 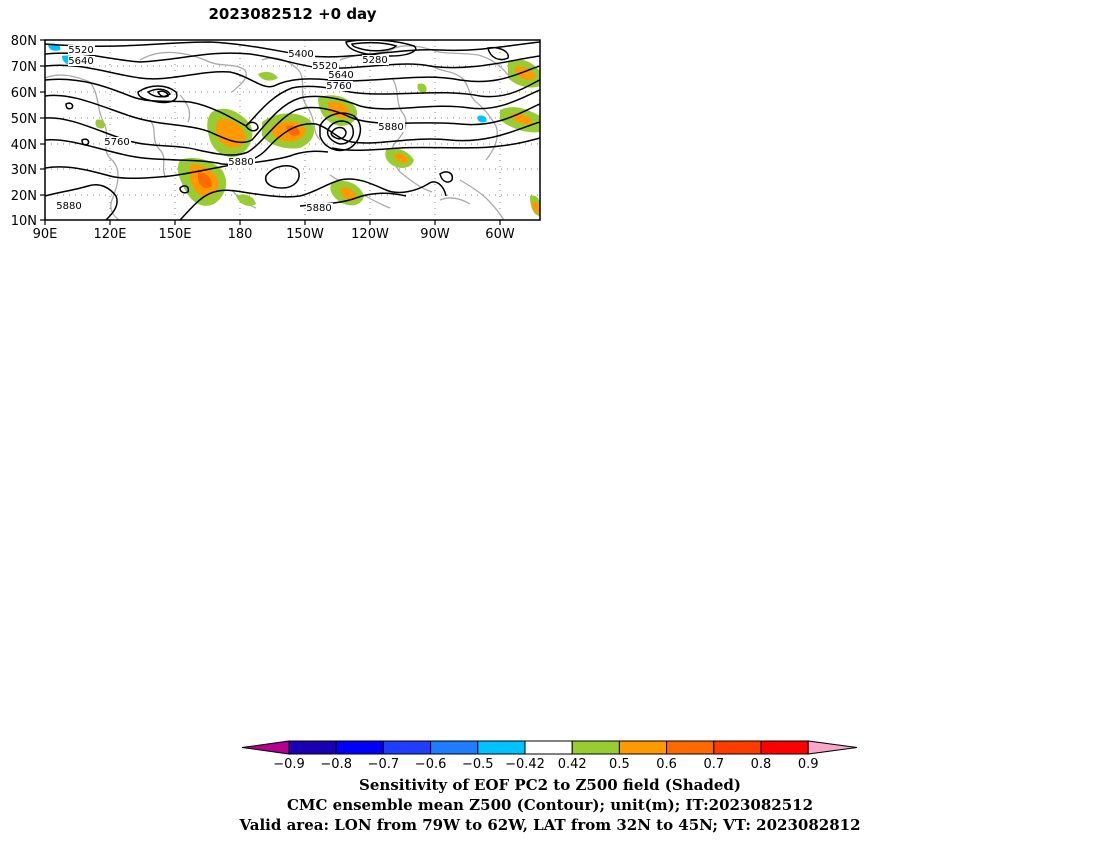 I want to click on axis-ticks, so click(x=270, y=132).